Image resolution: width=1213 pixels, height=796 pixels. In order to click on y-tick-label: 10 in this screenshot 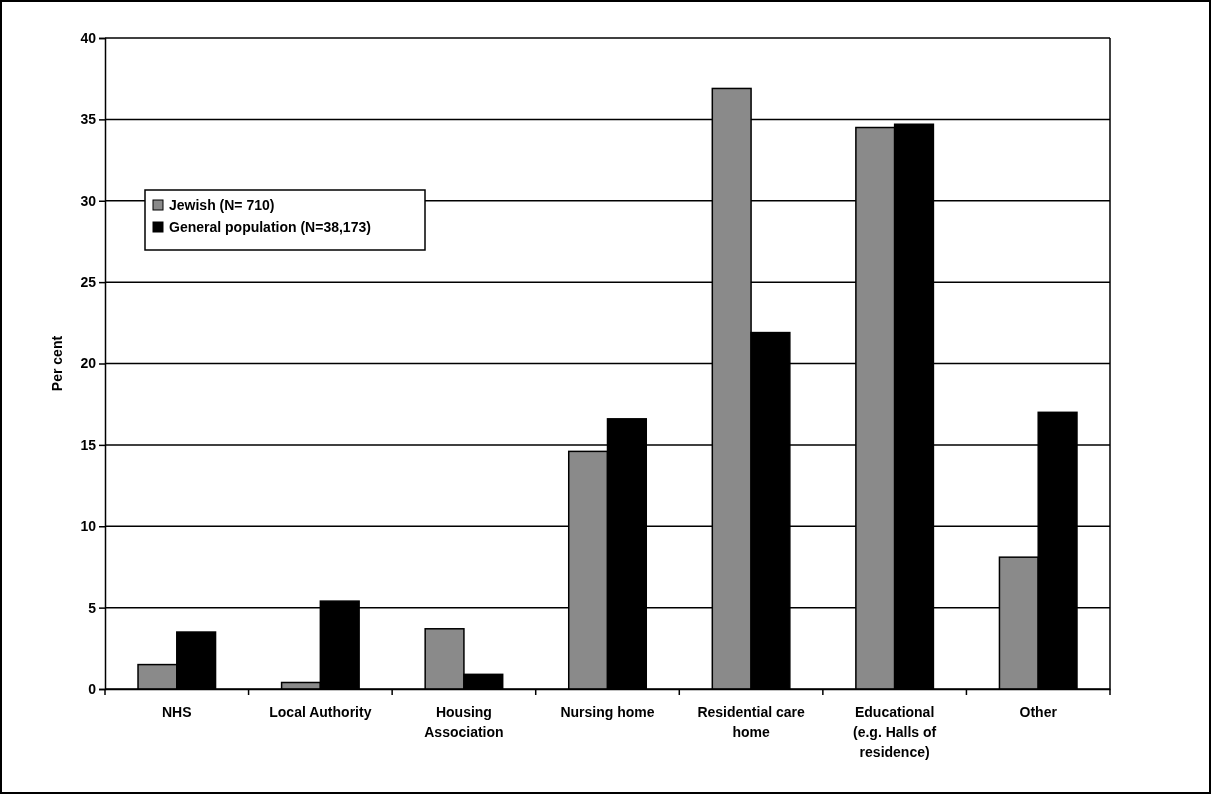, I will do `click(88, 526)`.